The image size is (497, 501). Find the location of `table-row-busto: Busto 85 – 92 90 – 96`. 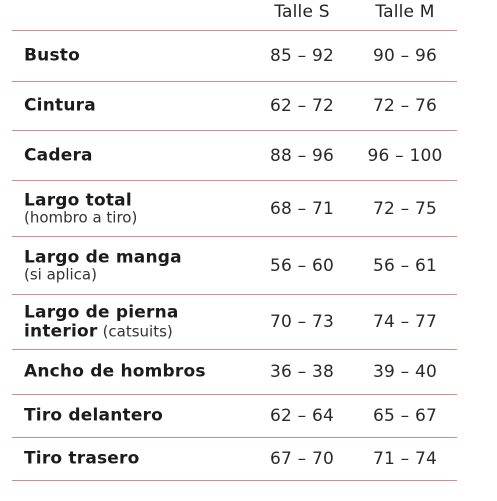

table-row-busto: Busto 85 – 92 90 – 96 is located at coordinates (234, 56).